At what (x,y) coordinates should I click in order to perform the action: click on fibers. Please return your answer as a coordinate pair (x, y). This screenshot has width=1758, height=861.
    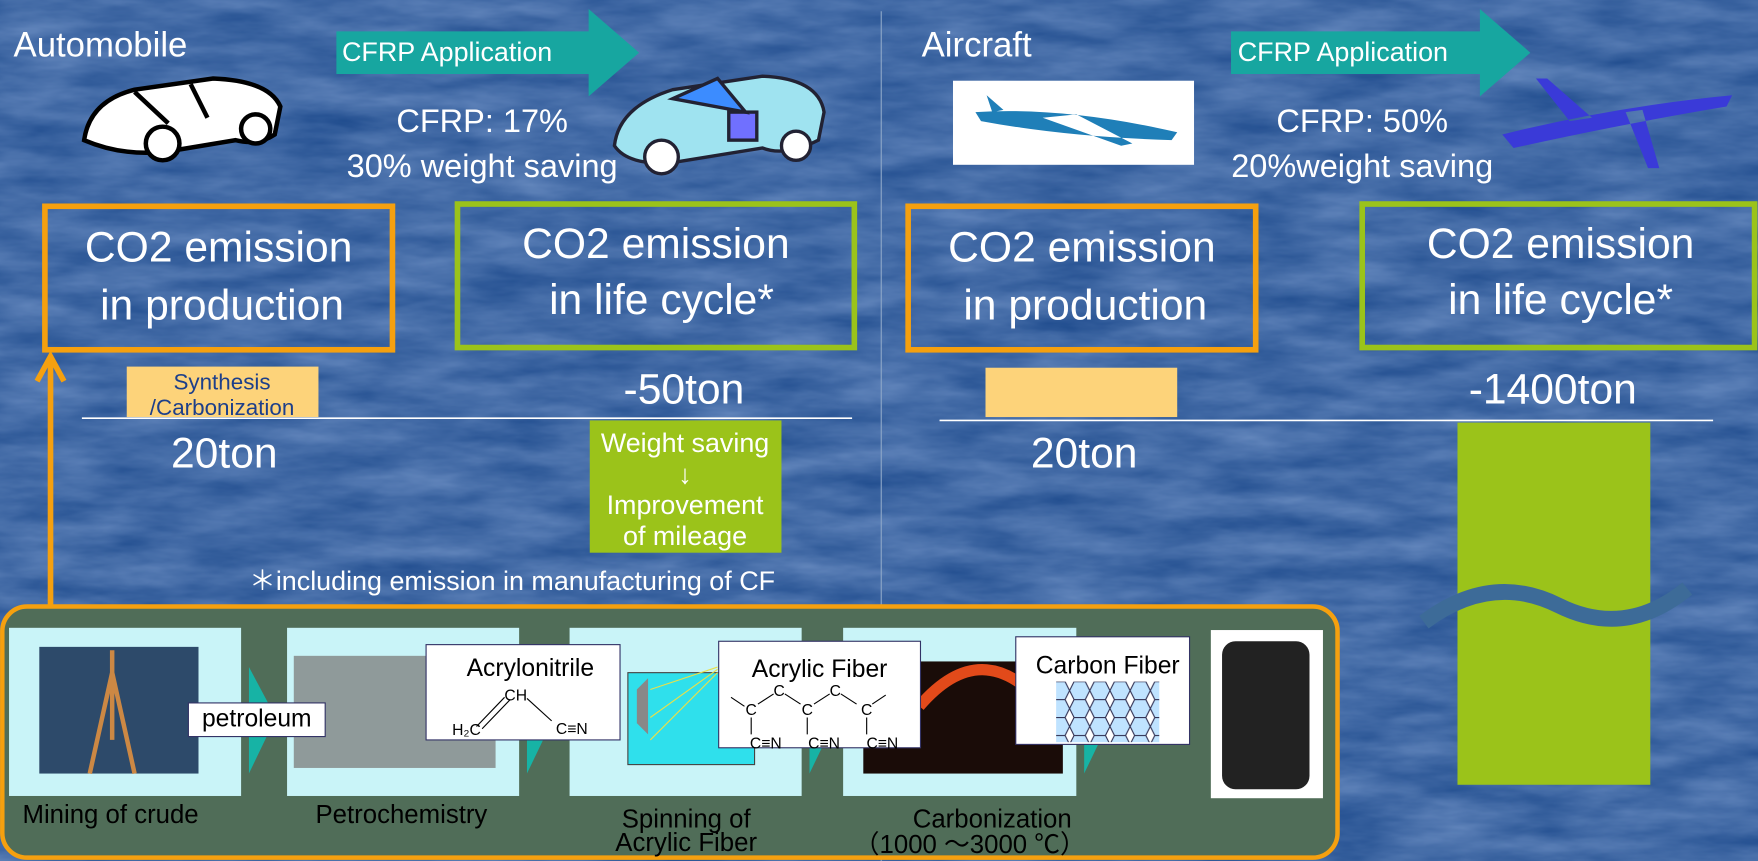
    Looking at the image, I should click on (683, 703).